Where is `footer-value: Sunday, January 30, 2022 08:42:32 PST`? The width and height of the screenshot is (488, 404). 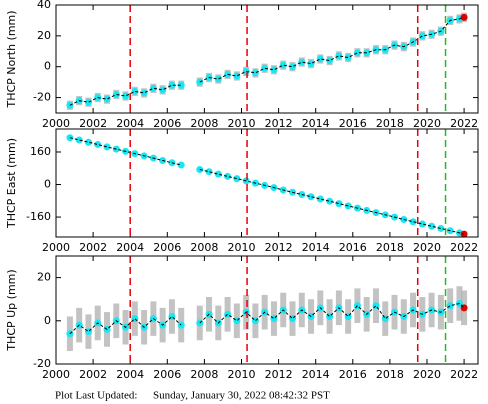 footer-value: Sunday, January 30, 2022 08:42:32 PST is located at coordinates (241, 396).